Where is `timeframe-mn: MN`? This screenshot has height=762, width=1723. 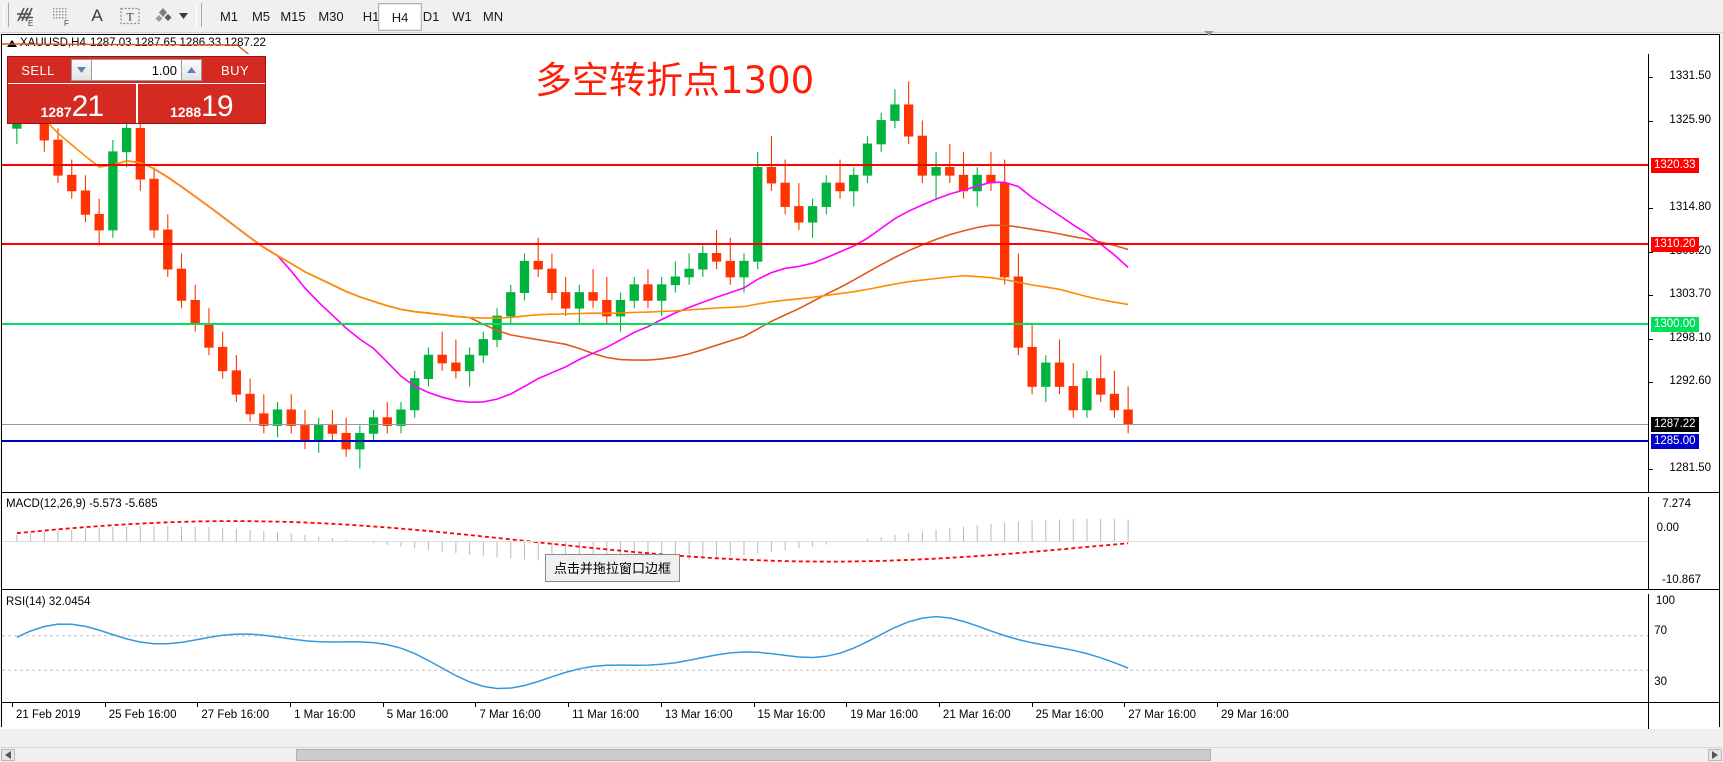
timeframe-mn: MN is located at coordinates (493, 16).